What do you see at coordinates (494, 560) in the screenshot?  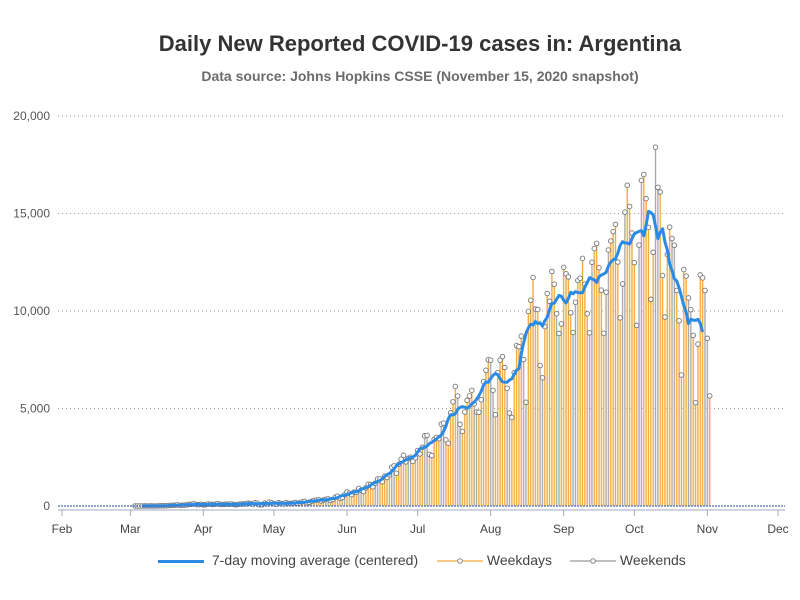 I see `legend-item-weekdays: Weekdays` at bounding box center [494, 560].